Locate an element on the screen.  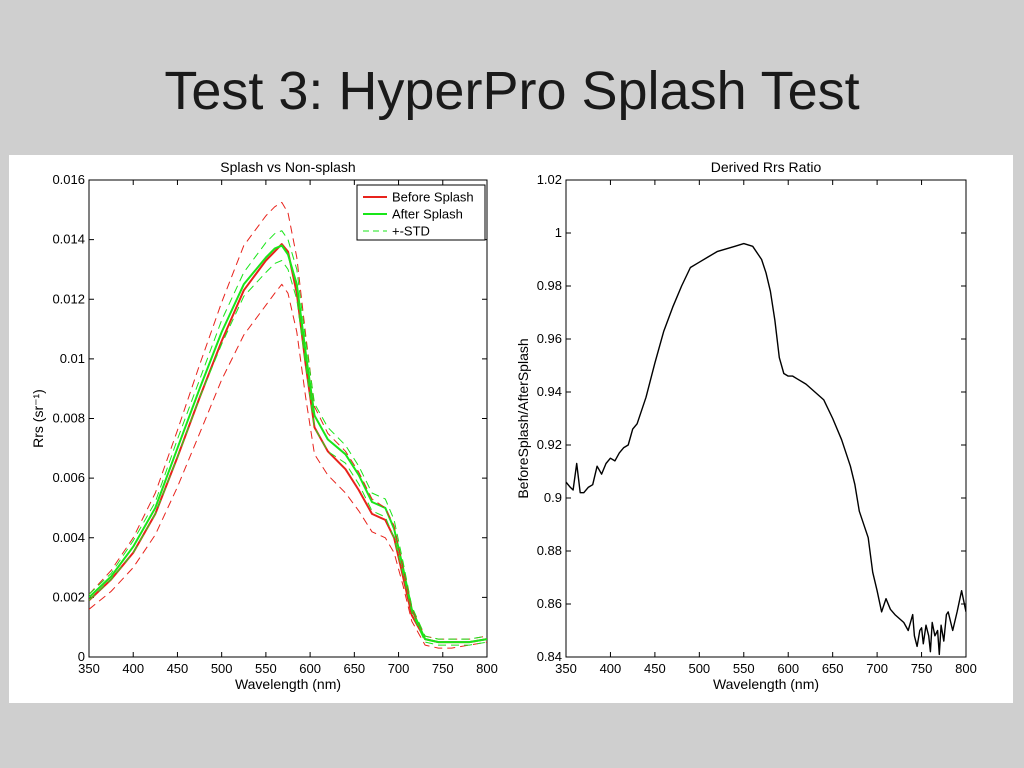
y-tick-label: 0.01 is located at coordinates (72, 358).